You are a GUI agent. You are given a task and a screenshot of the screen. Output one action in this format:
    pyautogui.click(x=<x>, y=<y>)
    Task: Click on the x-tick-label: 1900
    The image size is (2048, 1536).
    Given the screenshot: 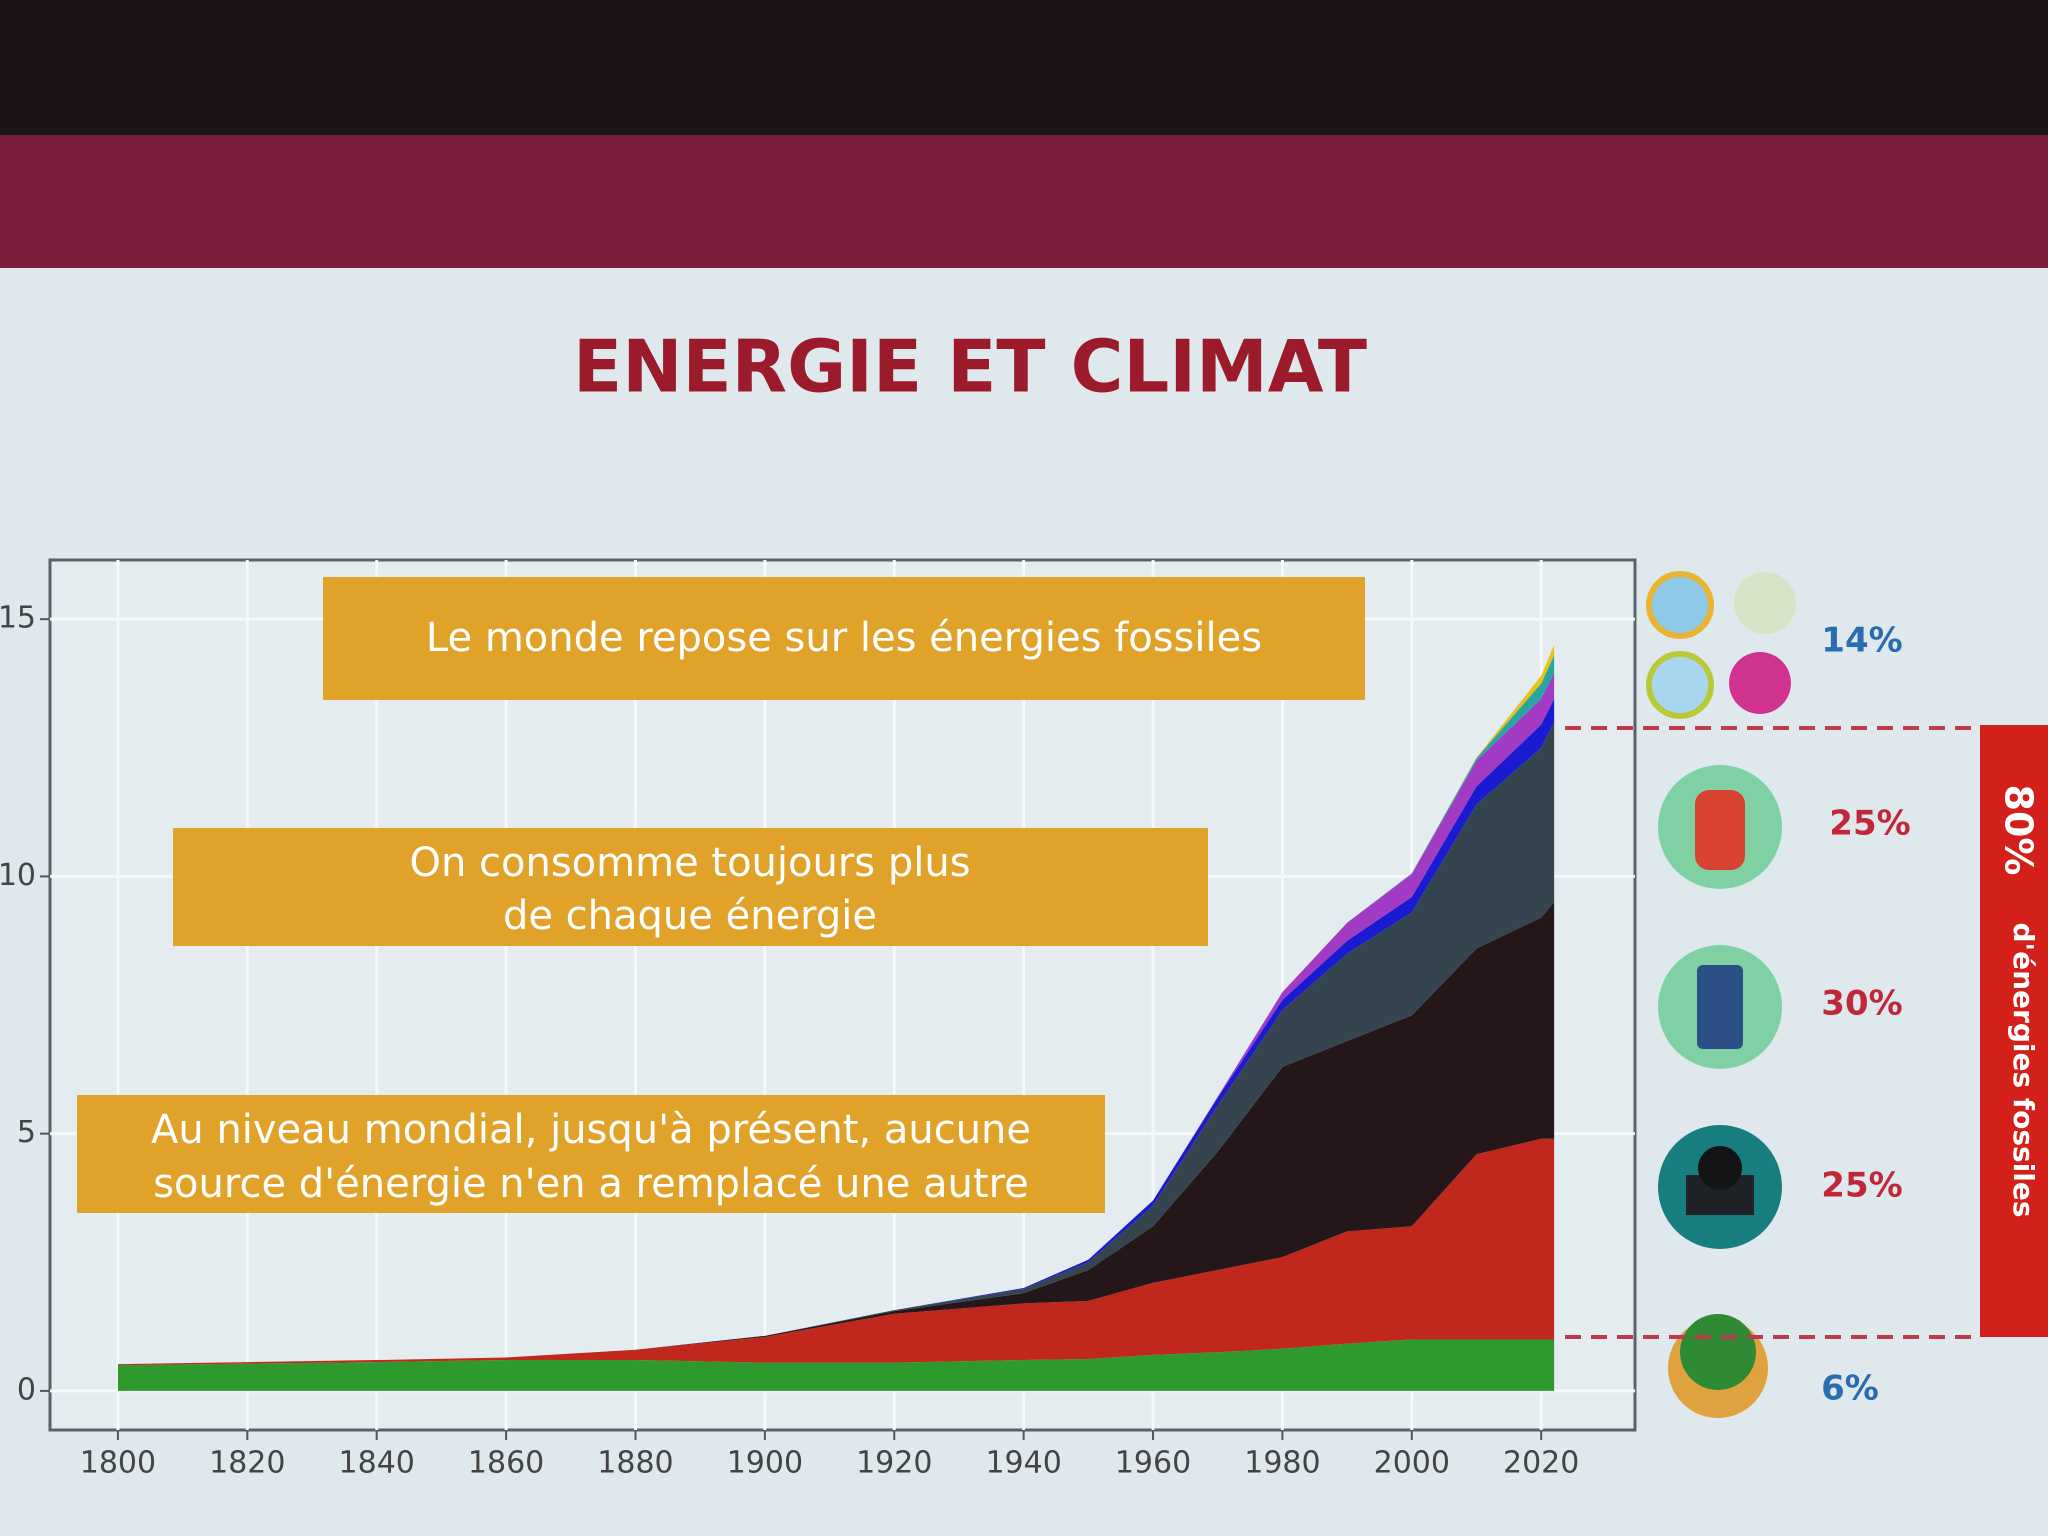 What is the action you would take?
    pyautogui.click(x=765, y=1463)
    